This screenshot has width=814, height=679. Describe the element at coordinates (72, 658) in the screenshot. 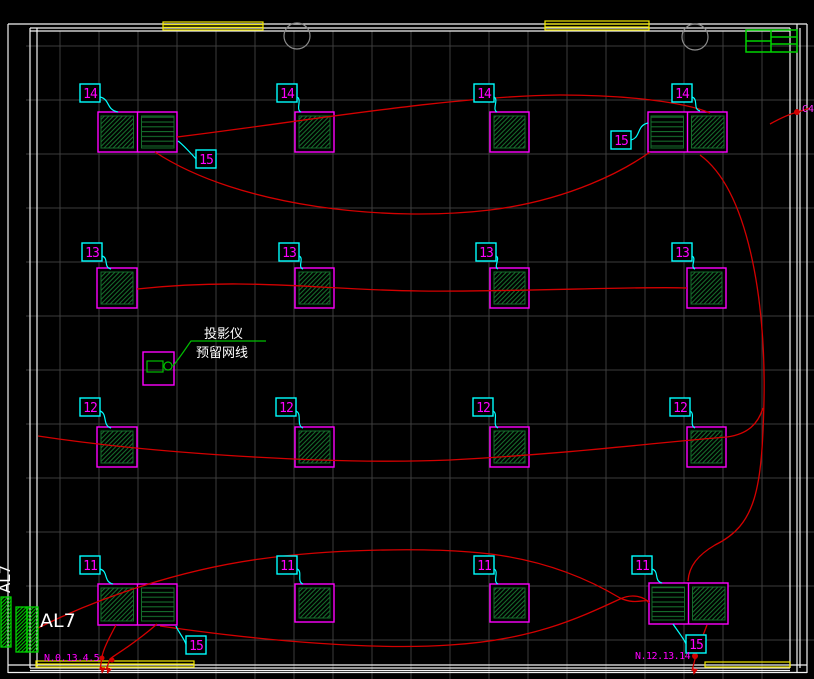

I see `circuit-text-left: N.0.13.4.5` at that location.